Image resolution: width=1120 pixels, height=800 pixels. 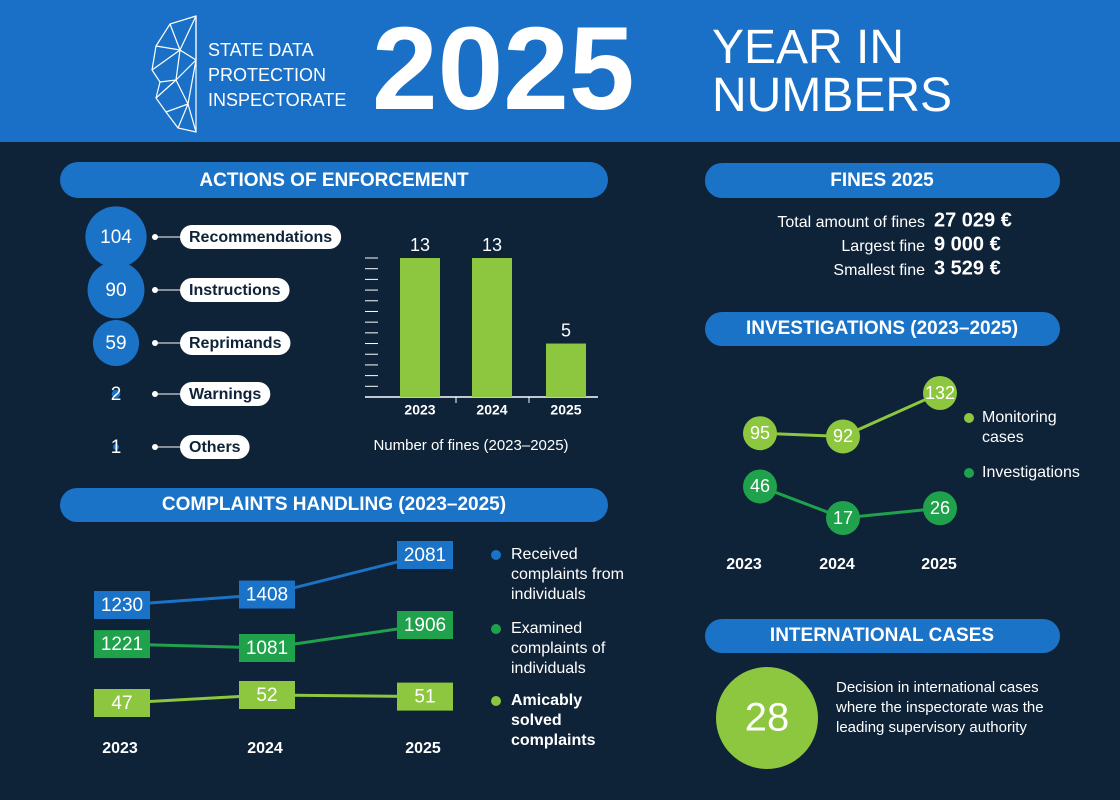 What do you see at coordinates (883, 246) in the screenshot?
I see `fine-label: Largest fine` at bounding box center [883, 246].